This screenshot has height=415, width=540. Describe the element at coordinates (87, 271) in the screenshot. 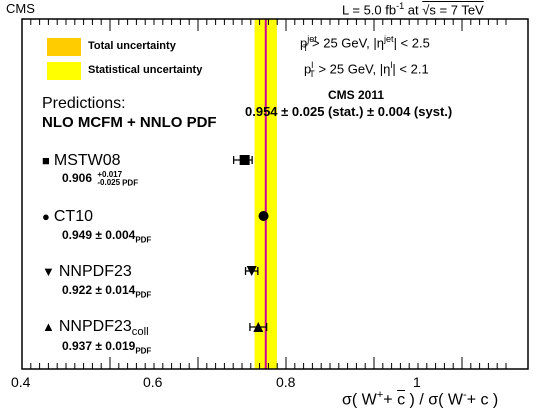

I see `prediction-label-nnpdf23: ▼ NNPDF23` at that location.